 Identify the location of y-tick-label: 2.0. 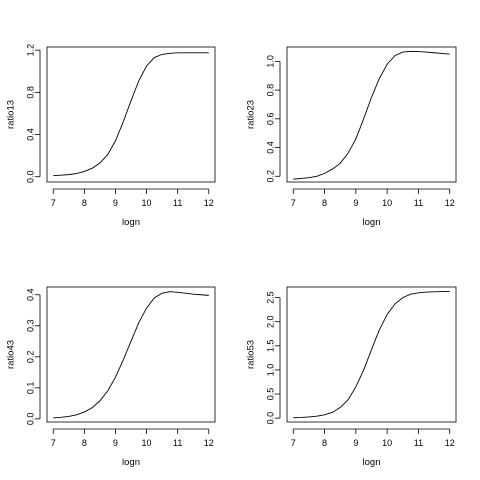
(270, 321).